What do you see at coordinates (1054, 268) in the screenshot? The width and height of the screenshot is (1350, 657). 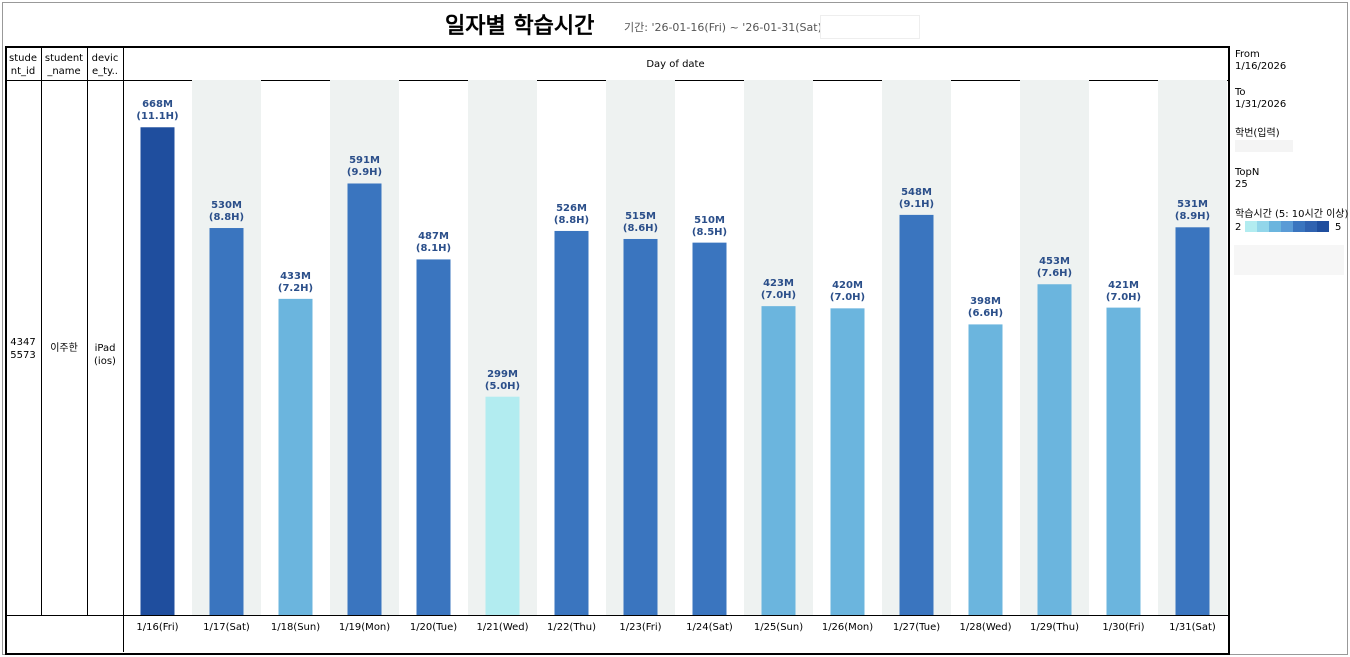 I see `value-label: 453M (7.6H)` at bounding box center [1054, 268].